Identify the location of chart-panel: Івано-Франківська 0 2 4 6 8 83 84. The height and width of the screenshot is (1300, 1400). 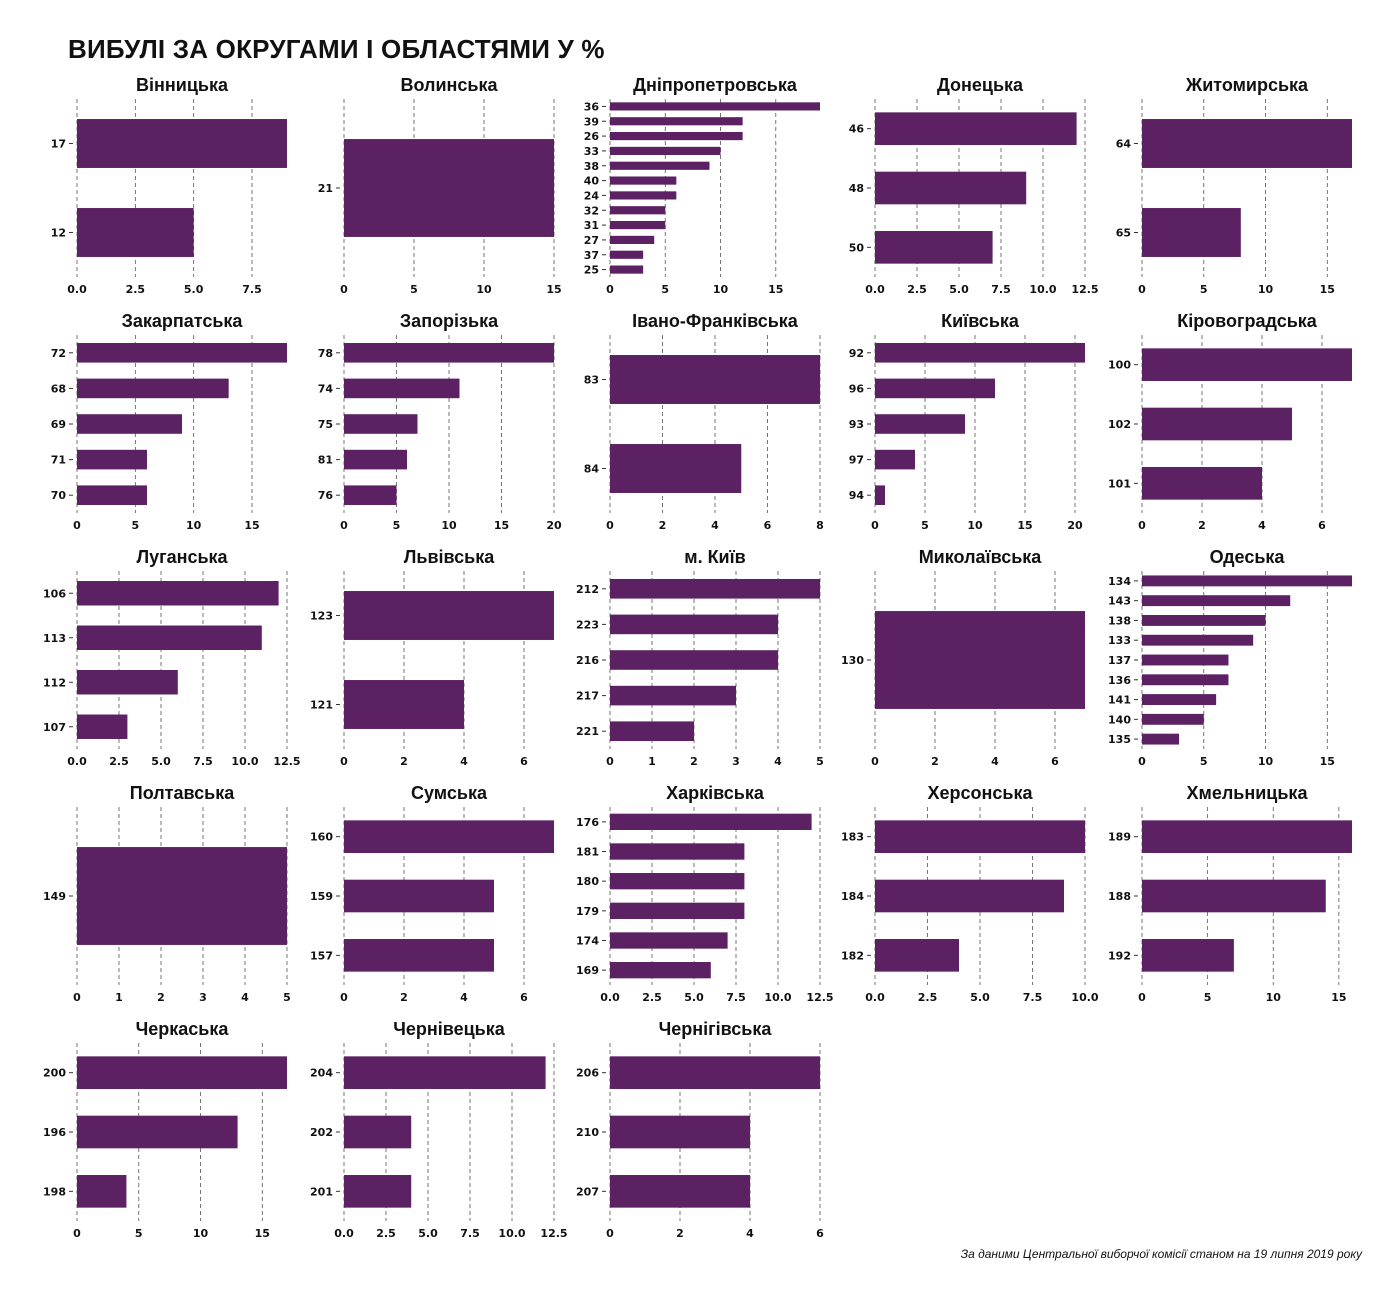
(704, 421).